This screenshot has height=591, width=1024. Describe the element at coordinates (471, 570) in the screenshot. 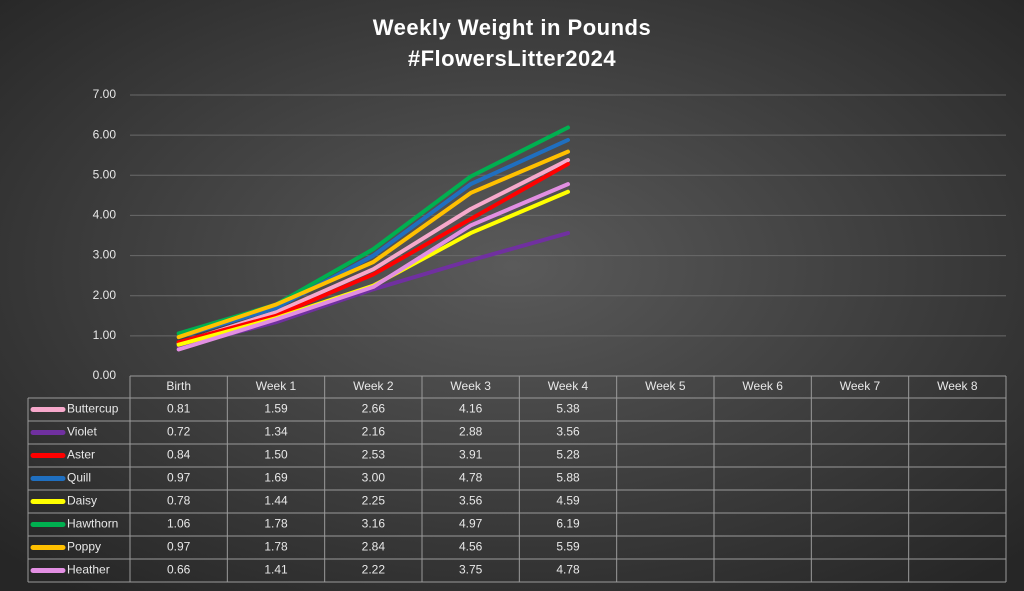

I see `table-value: 3.75` at that location.